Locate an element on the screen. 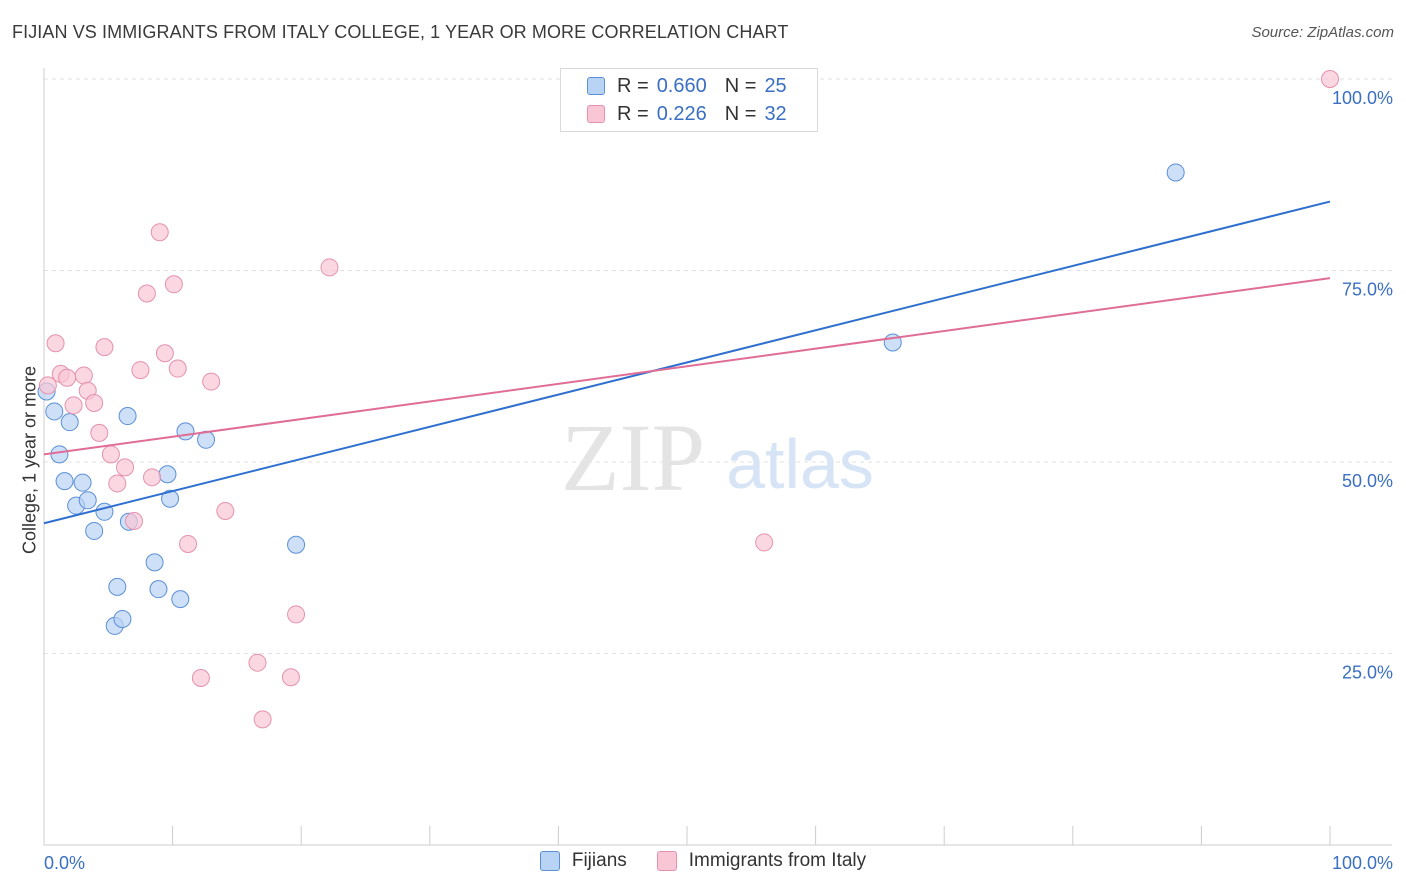  legend-item-fijians: Fijians is located at coordinates (583, 861).